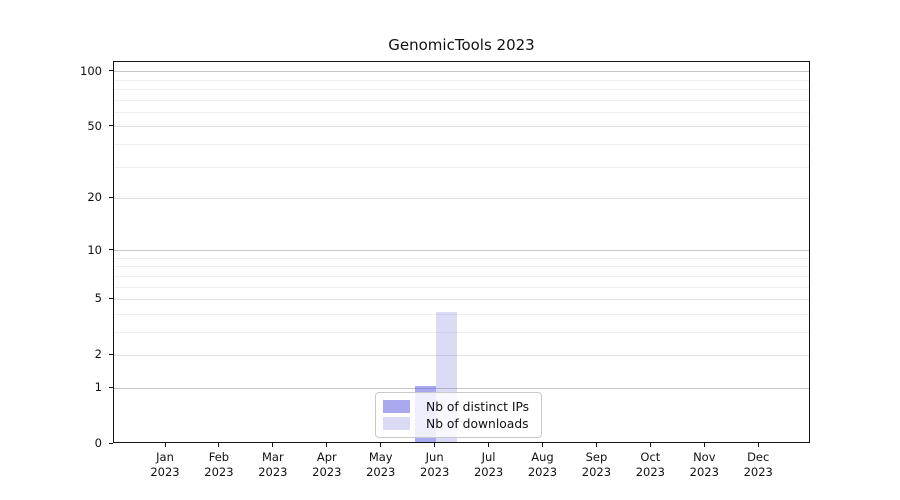 Image resolution: width=900 pixels, height=500 pixels. I want to click on x-tick-label: Sep 2023, so click(596, 464).